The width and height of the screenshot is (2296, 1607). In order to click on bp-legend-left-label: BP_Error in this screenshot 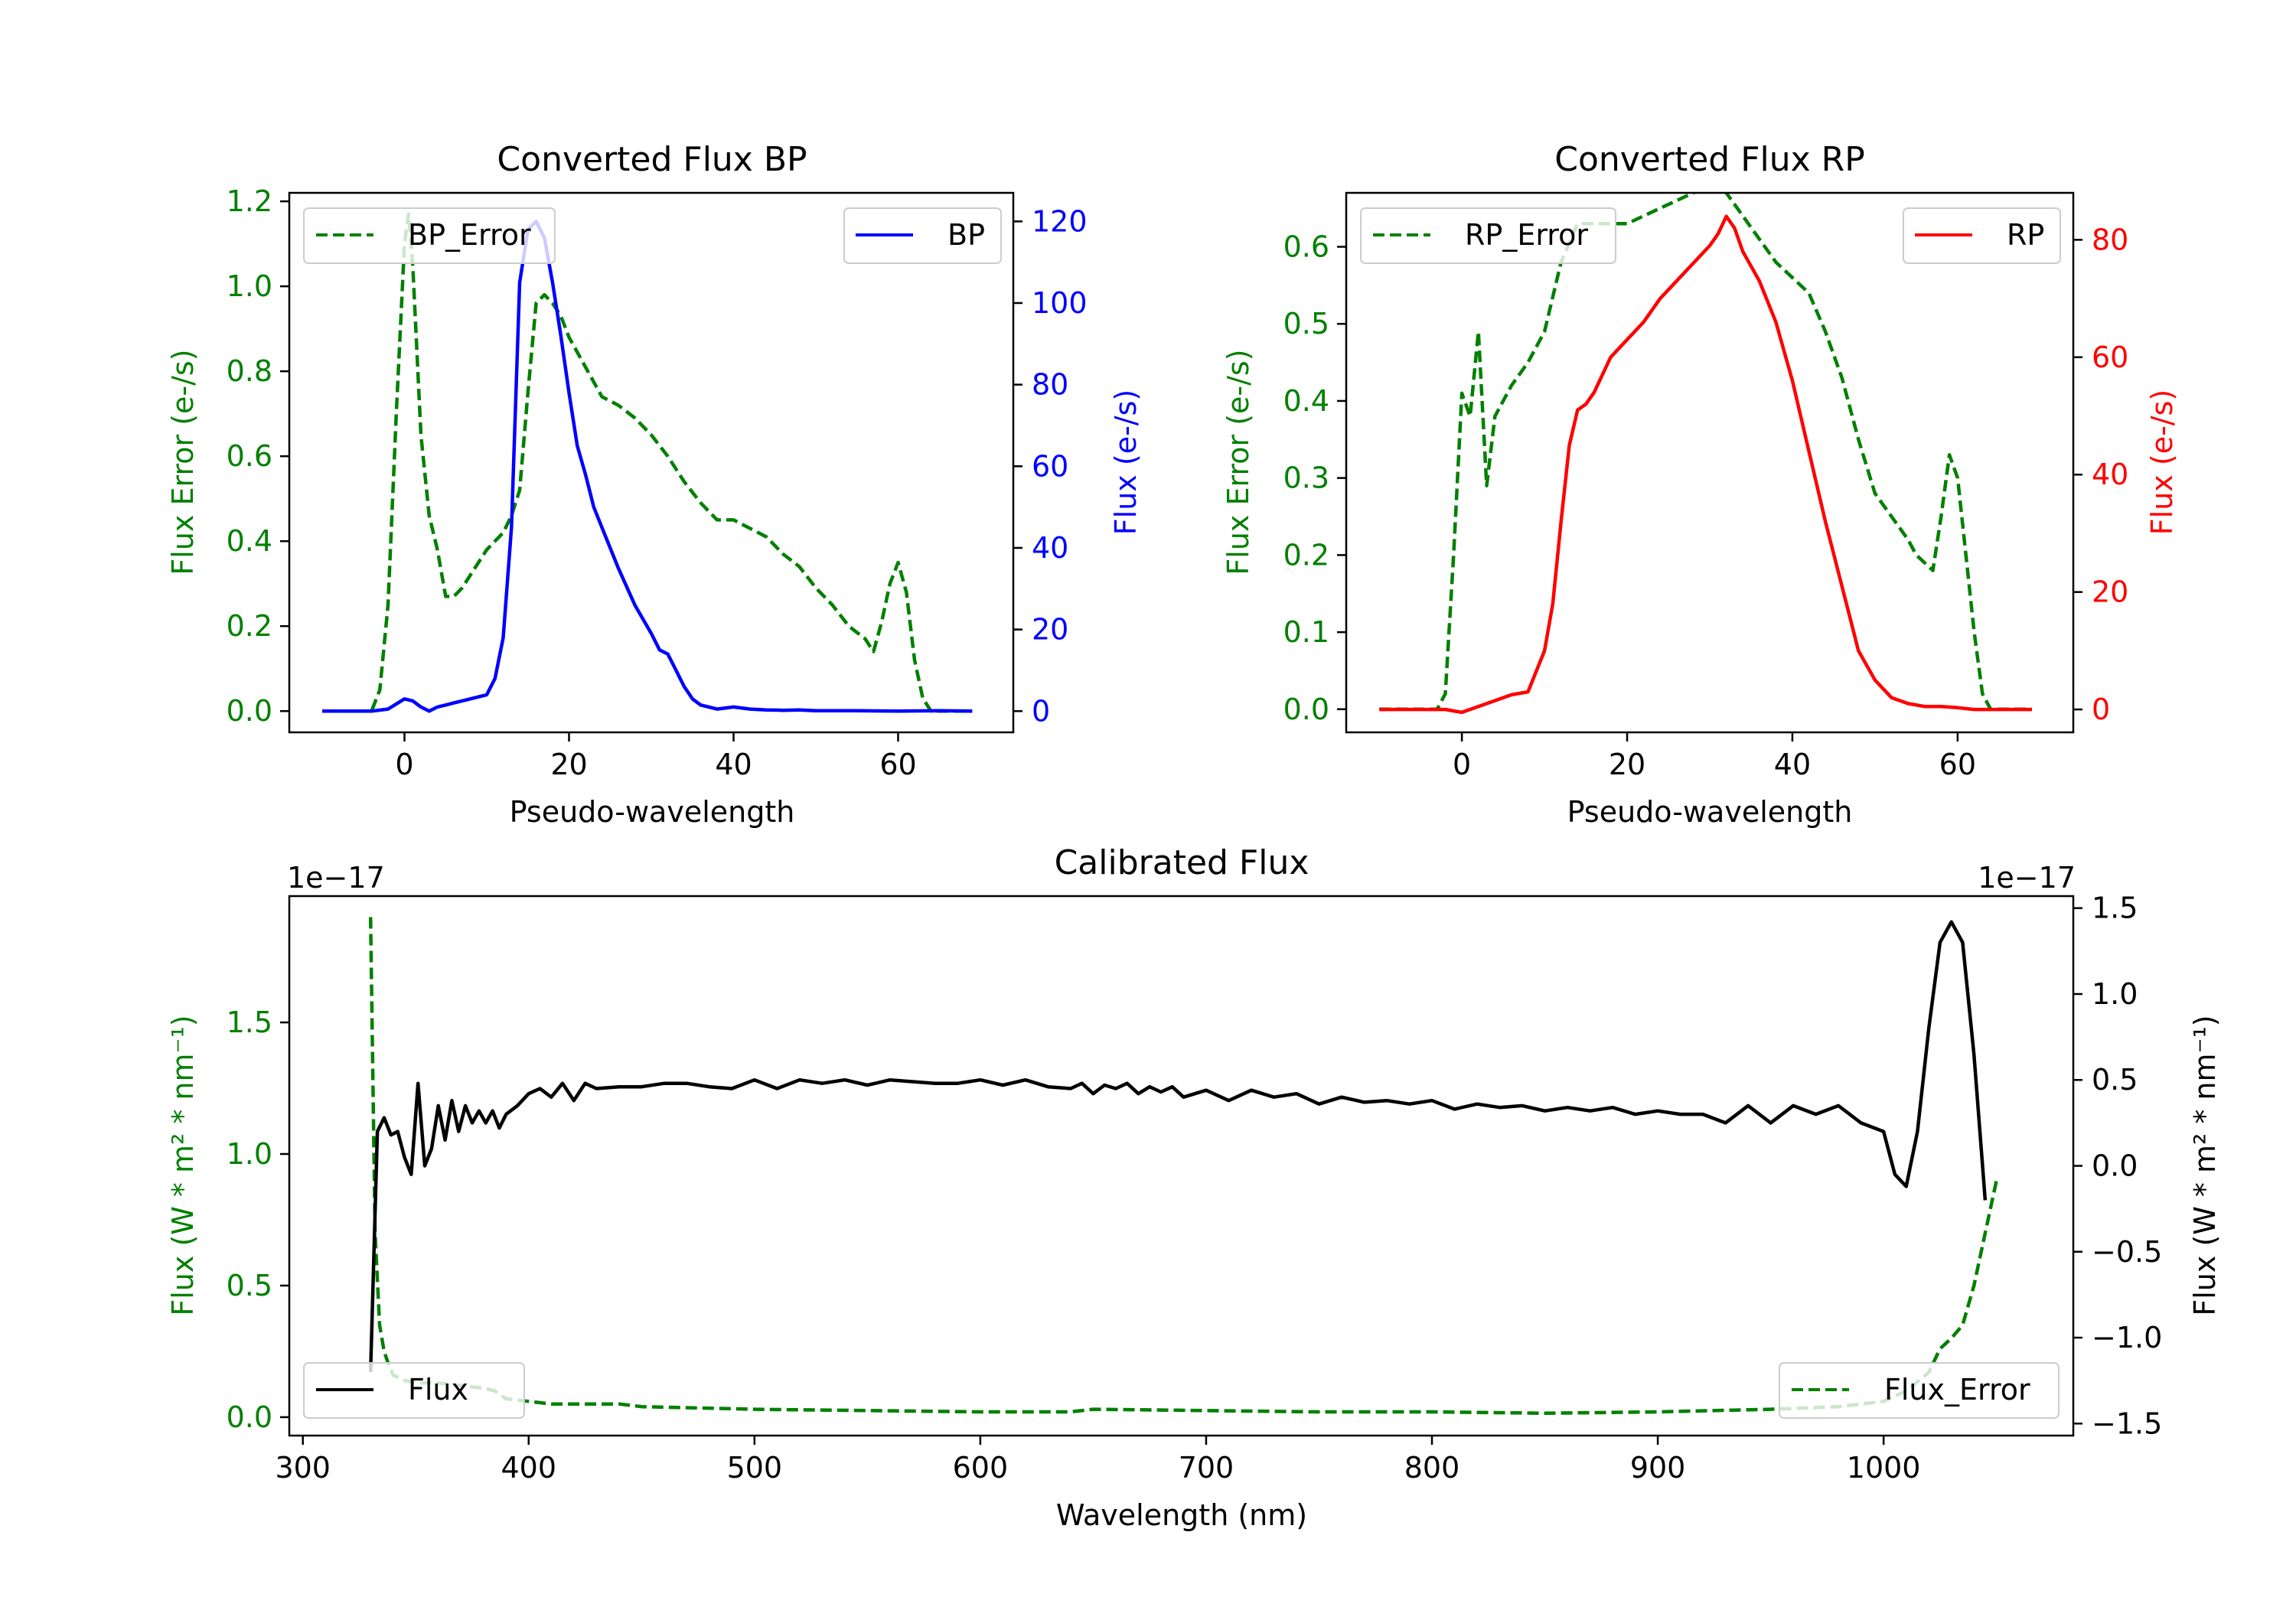, I will do `click(469, 235)`.